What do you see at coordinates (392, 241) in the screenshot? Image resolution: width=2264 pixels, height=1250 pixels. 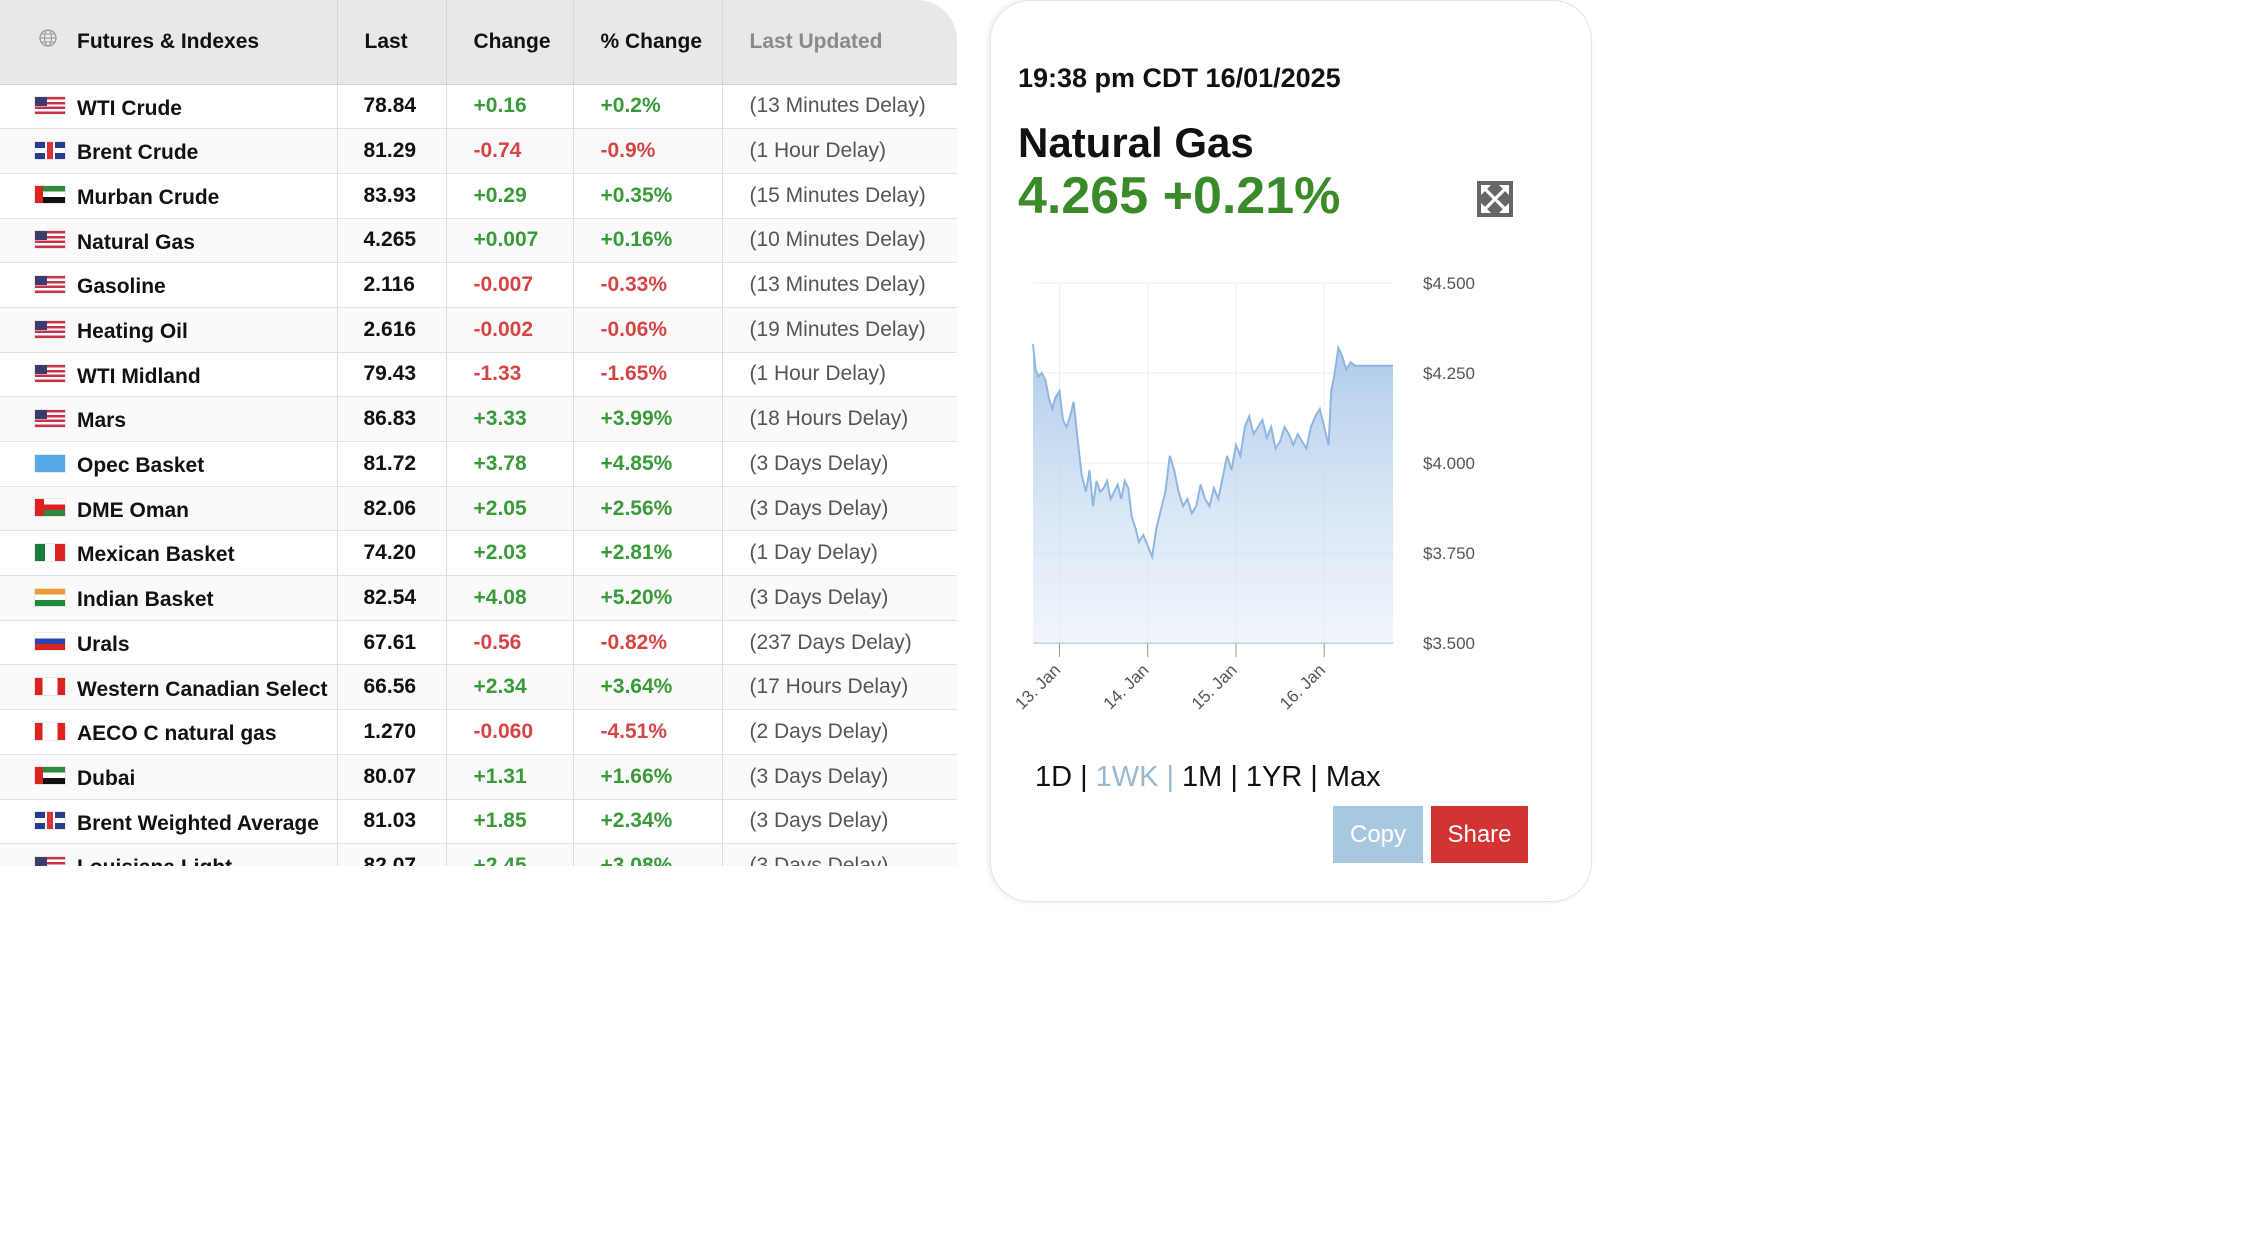 I see `last-price: 4.265` at bounding box center [392, 241].